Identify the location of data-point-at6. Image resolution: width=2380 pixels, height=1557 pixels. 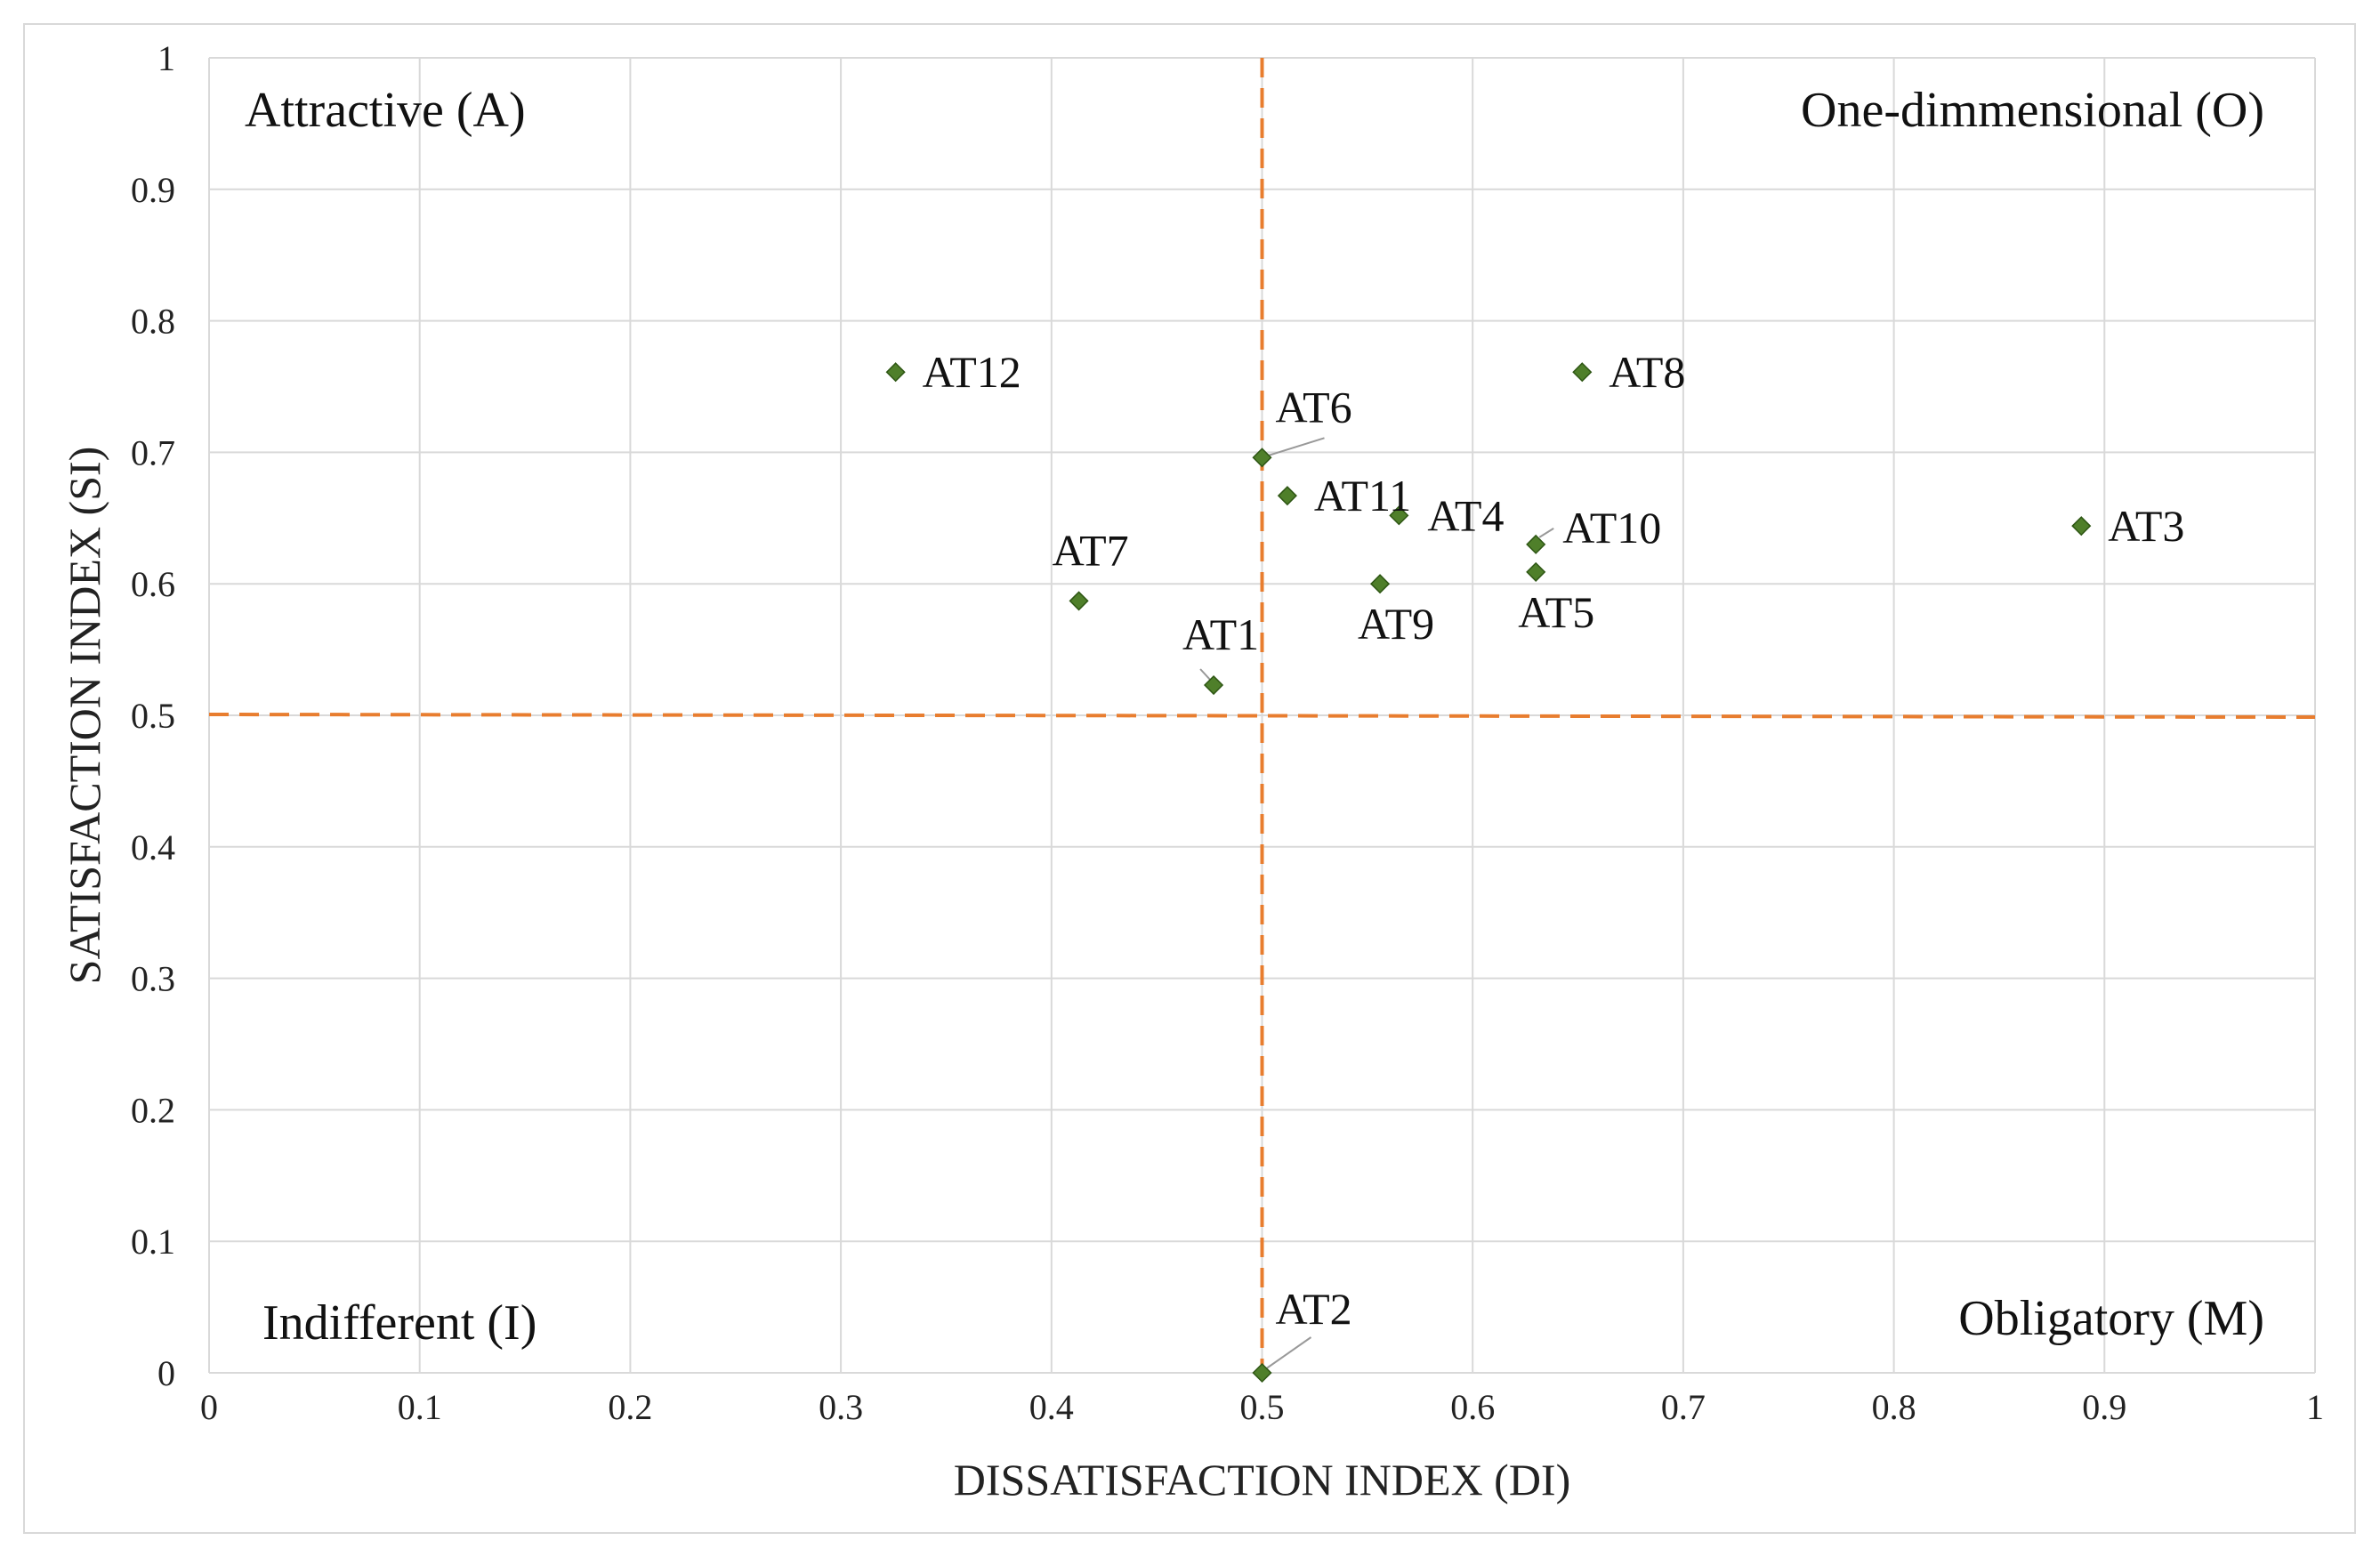
(1262, 458).